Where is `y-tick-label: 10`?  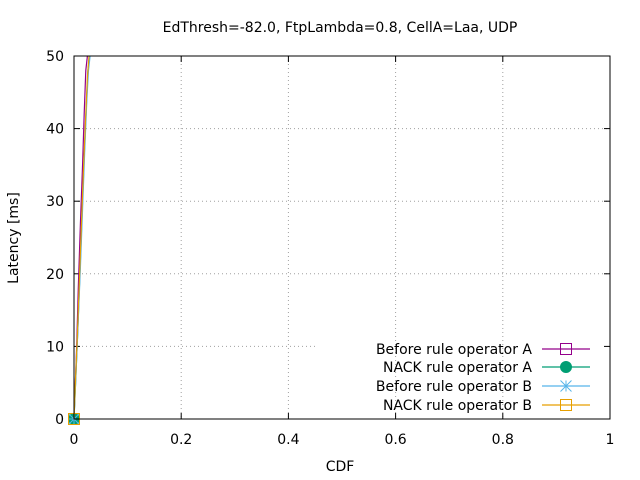
y-tick-label: 10 is located at coordinates (55, 347).